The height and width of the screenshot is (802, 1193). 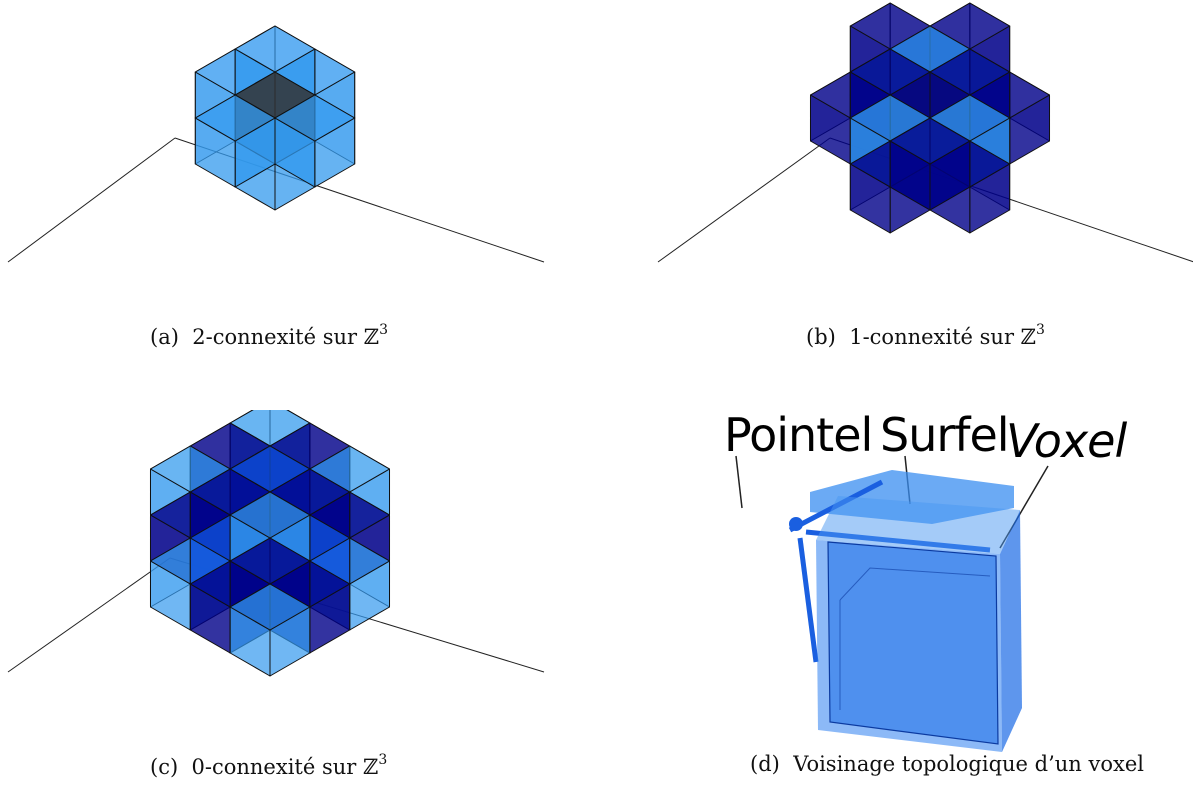 I want to click on caption-d: (d) Voisinage topologique d’un voxel, so click(x=947, y=764).